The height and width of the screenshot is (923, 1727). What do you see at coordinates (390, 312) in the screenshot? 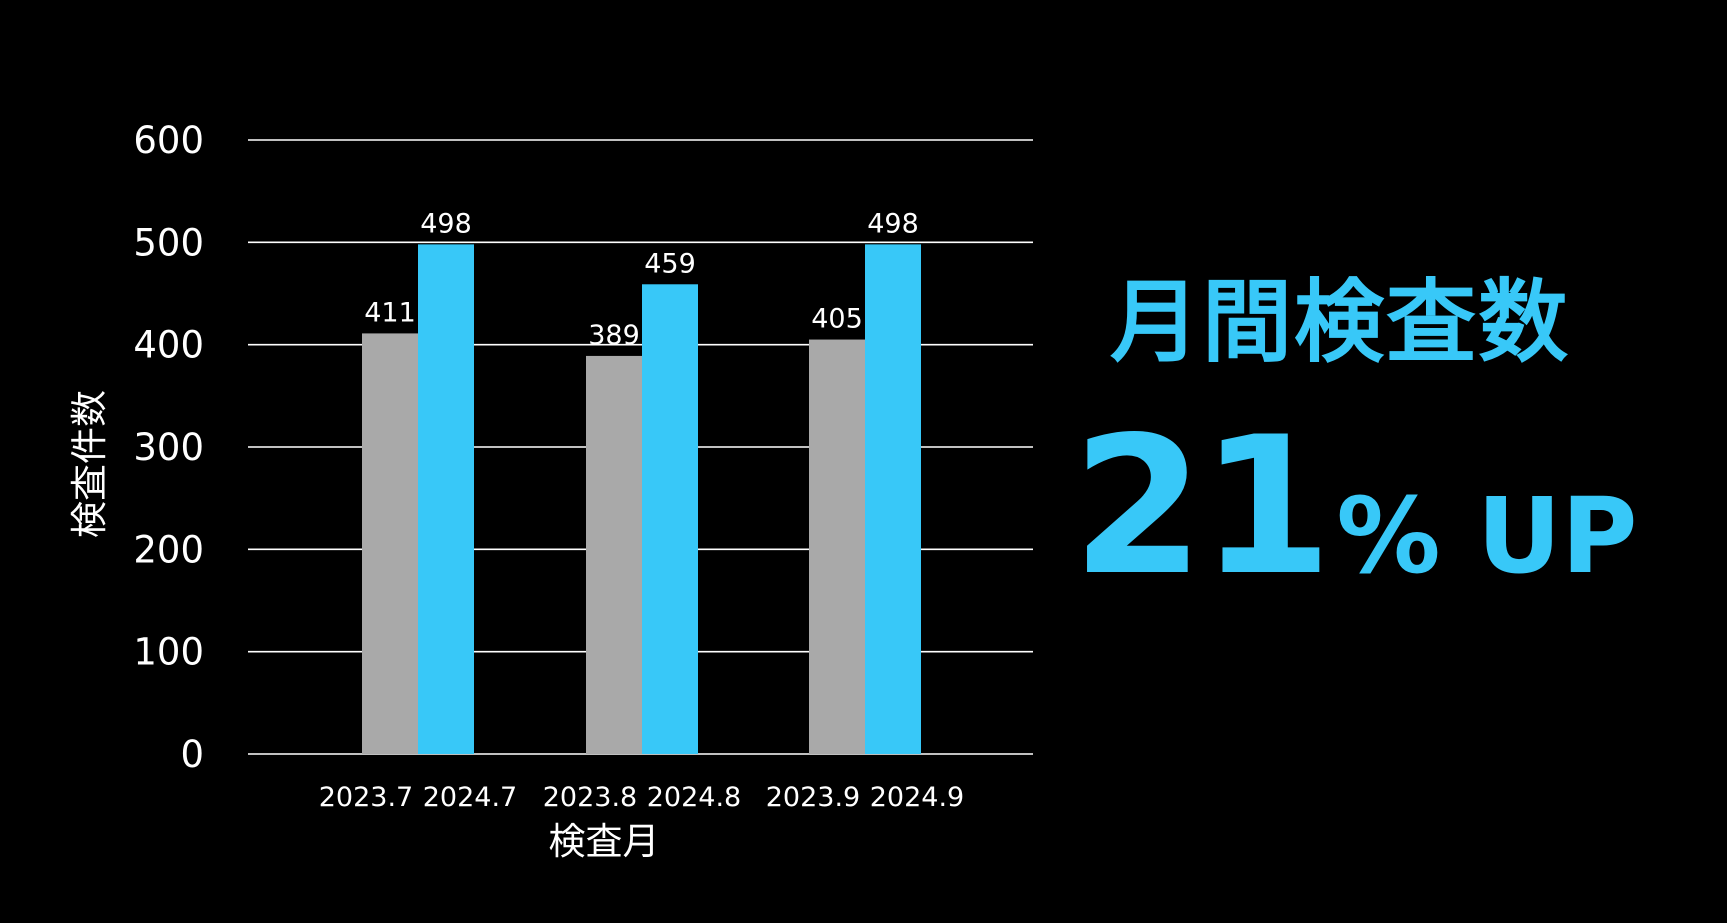
I see `data-label-2023.7: 411` at bounding box center [390, 312].